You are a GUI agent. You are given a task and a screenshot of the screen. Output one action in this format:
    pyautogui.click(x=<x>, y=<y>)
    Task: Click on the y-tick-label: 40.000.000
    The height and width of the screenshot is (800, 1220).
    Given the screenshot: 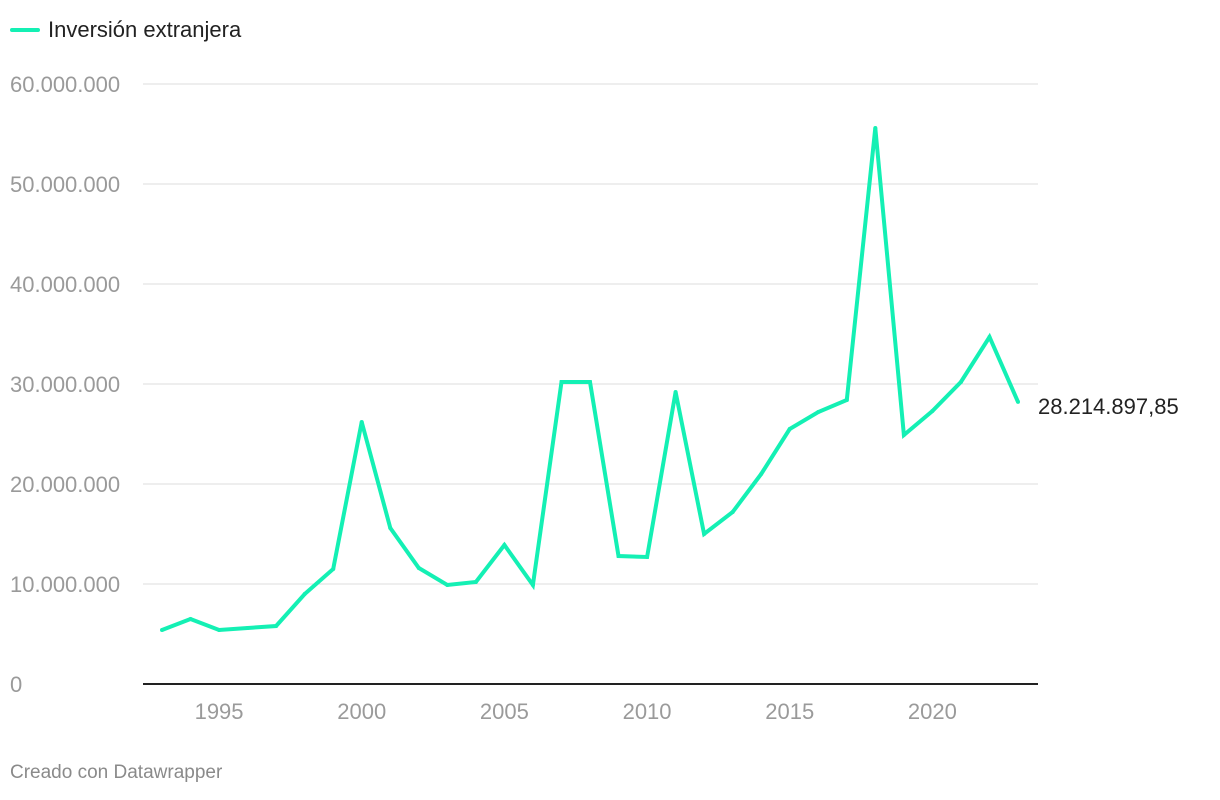 What is the action you would take?
    pyautogui.click(x=65, y=284)
    